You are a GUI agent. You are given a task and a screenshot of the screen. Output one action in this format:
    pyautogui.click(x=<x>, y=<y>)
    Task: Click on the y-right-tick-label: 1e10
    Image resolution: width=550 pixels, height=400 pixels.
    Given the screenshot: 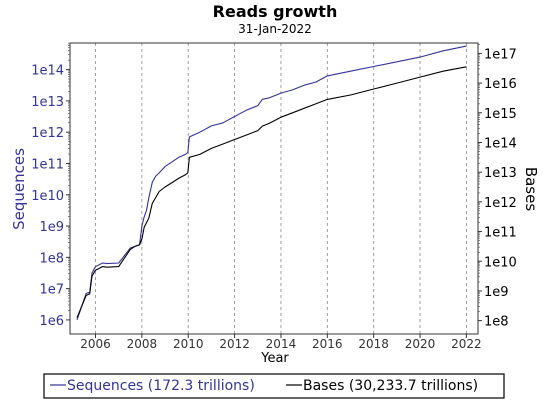 What is the action you would take?
    pyautogui.click(x=500, y=262)
    